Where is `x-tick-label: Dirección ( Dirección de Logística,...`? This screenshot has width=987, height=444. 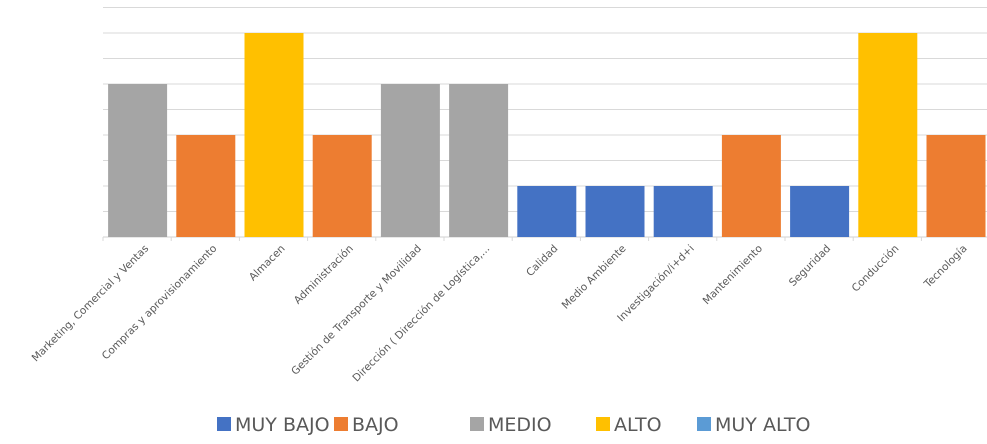
x-tick-label: Dirección ( Dirección de Logística,... is located at coordinates (421, 314).